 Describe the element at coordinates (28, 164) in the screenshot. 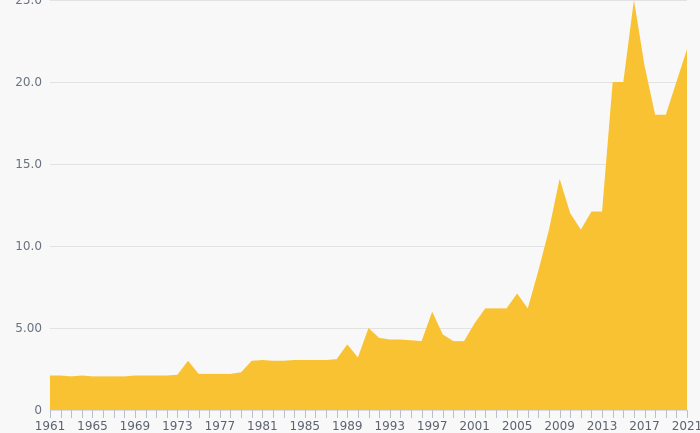

I see `y-tick-label: 15.0` at that location.